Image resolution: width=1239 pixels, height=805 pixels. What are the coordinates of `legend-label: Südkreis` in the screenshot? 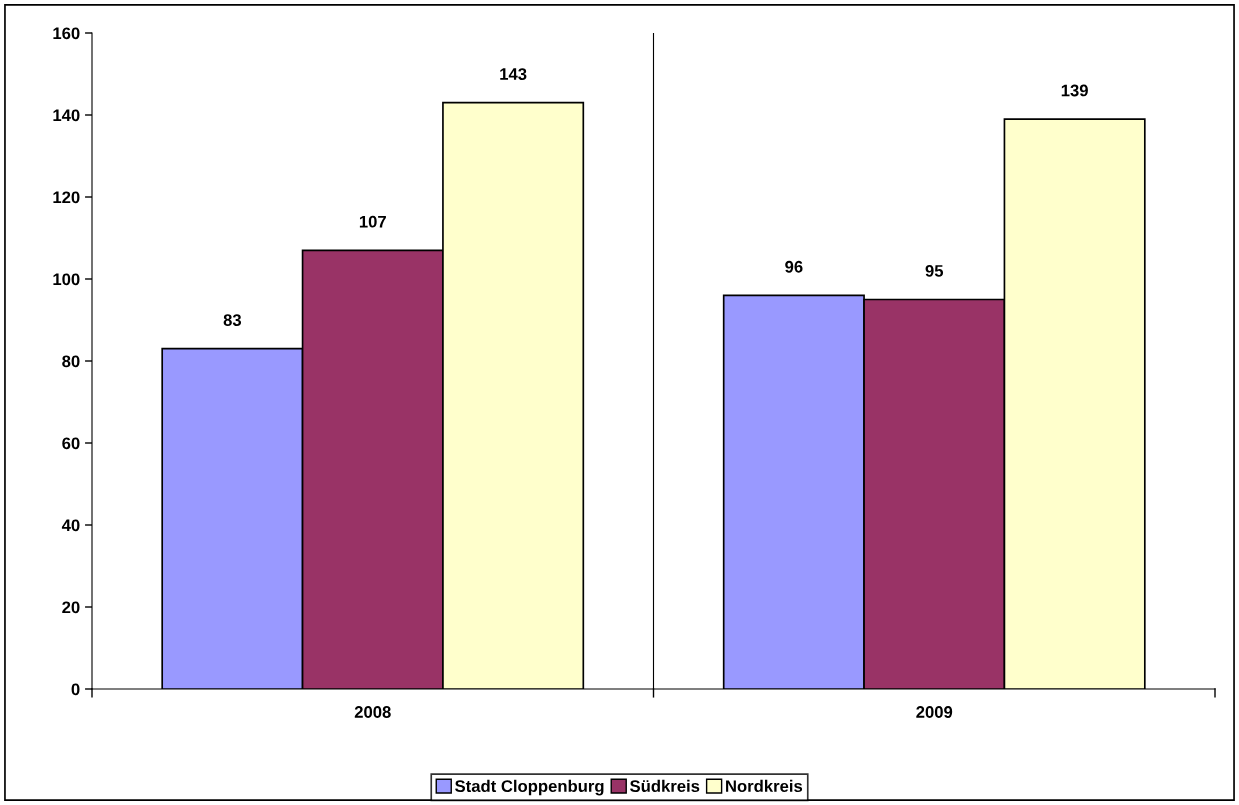 It's located at (665, 786).